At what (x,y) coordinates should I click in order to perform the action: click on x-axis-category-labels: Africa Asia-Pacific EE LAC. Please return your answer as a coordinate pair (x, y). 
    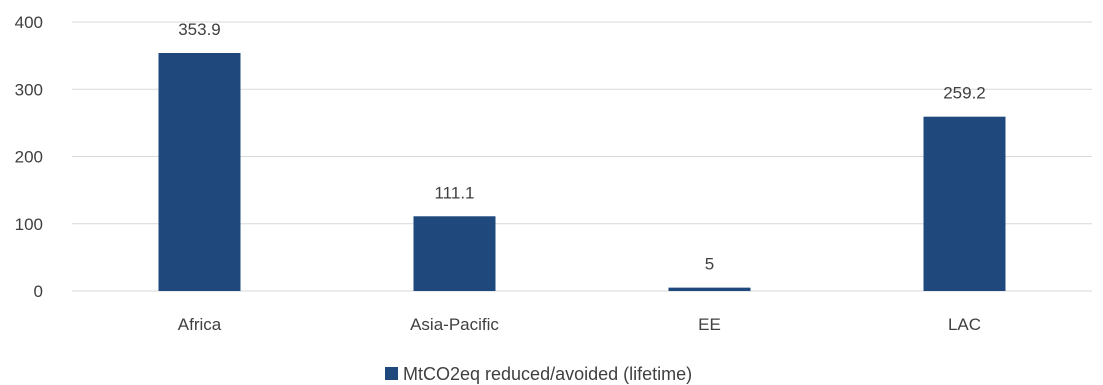
    Looking at the image, I should click on (579, 324).